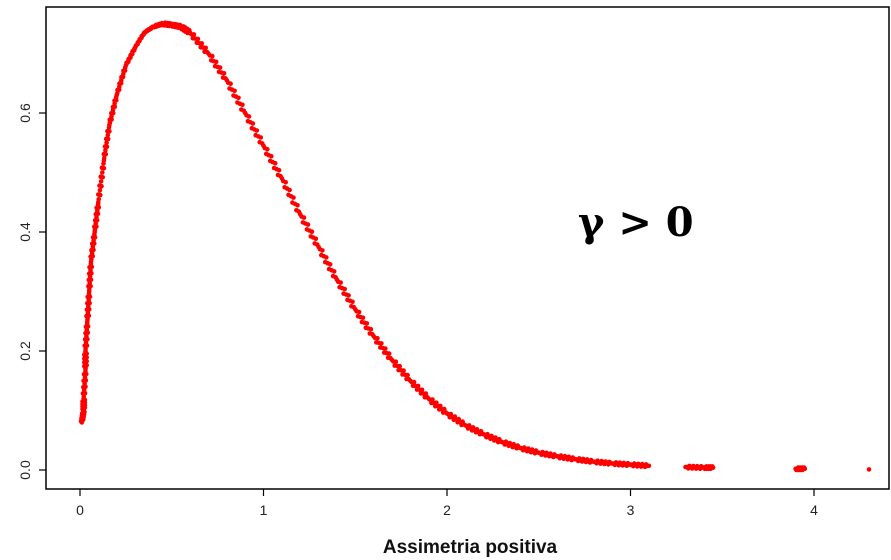  Describe the element at coordinates (264, 510) in the screenshot. I see `x-tick-label: 1` at that location.